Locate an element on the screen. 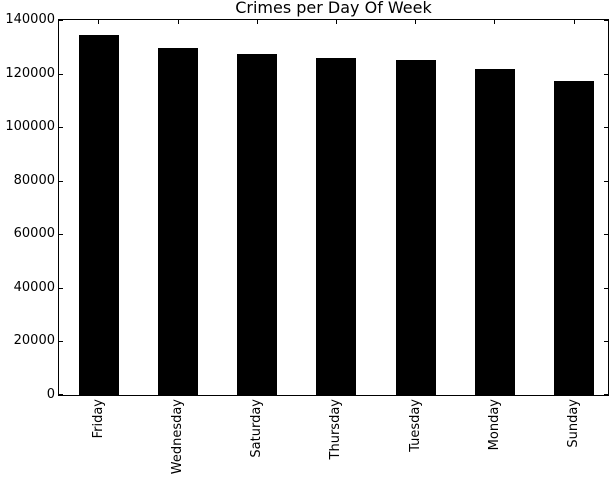  y-tick-label-100000: 100000 is located at coordinates (30, 127).